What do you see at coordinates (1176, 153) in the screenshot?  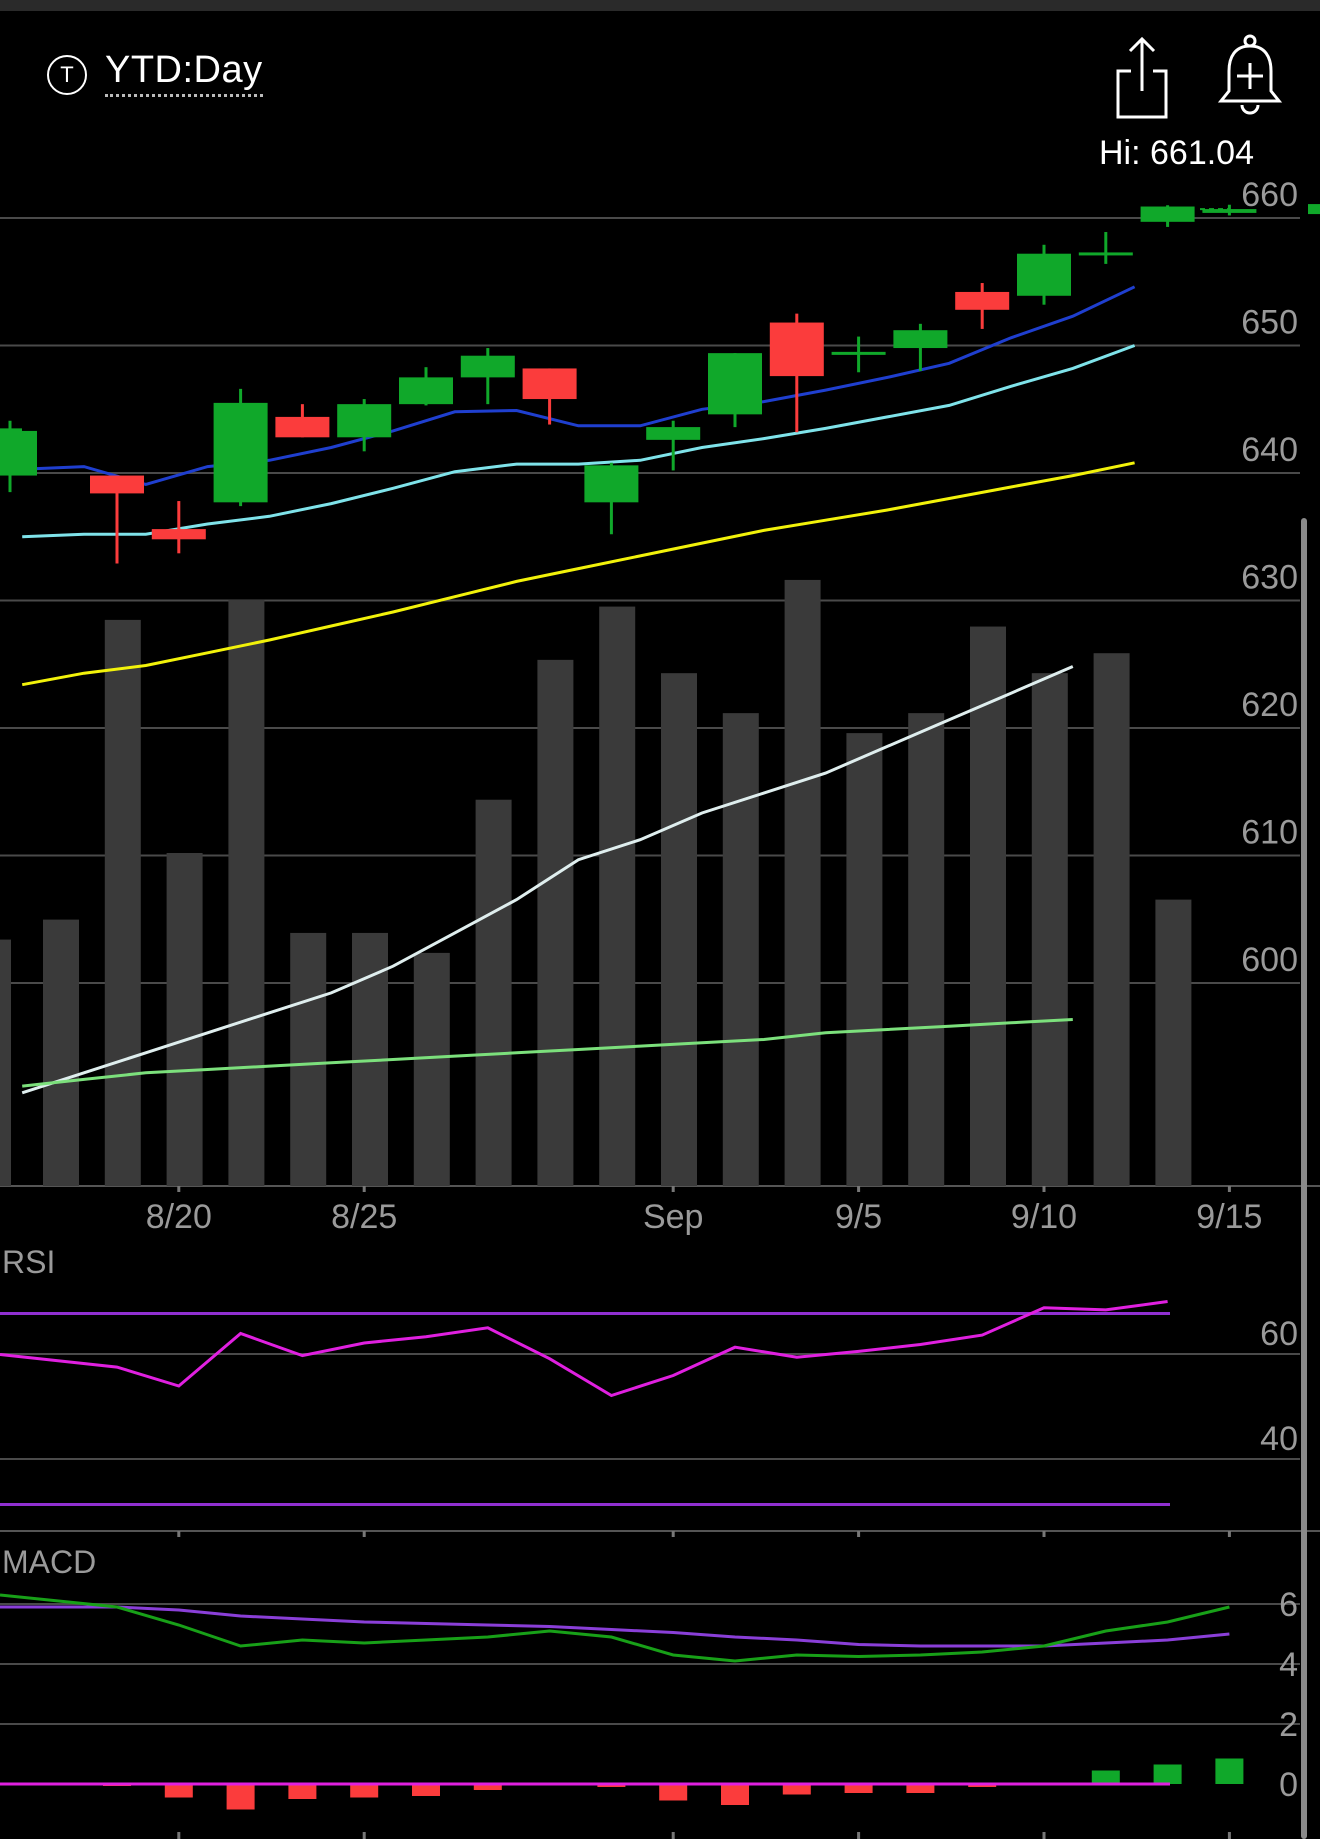 I see `high-value-label: Hi: 661.04` at bounding box center [1176, 153].